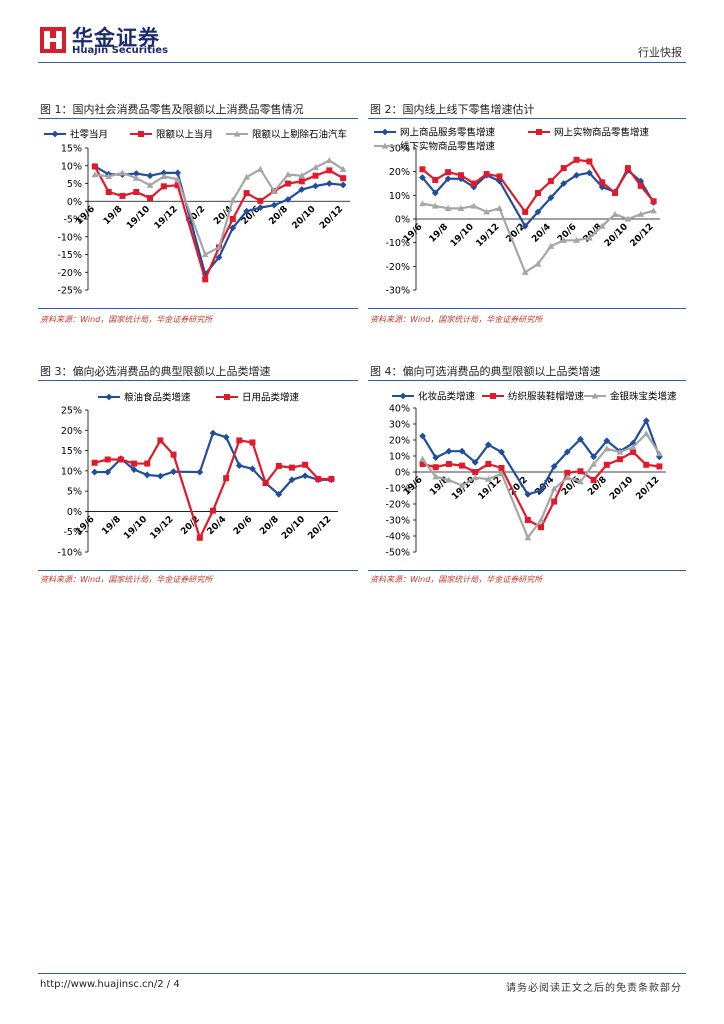 The image size is (724, 1024). Describe the element at coordinates (527, 380) in the screenshot. I see `figure-4-rule` at that location.